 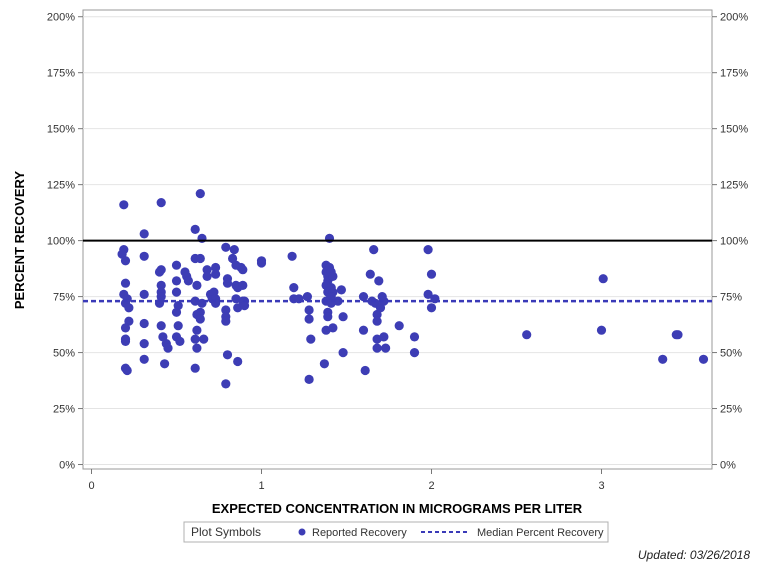 I want to click on x-tick-label: 2, so click(x=431, y=486).